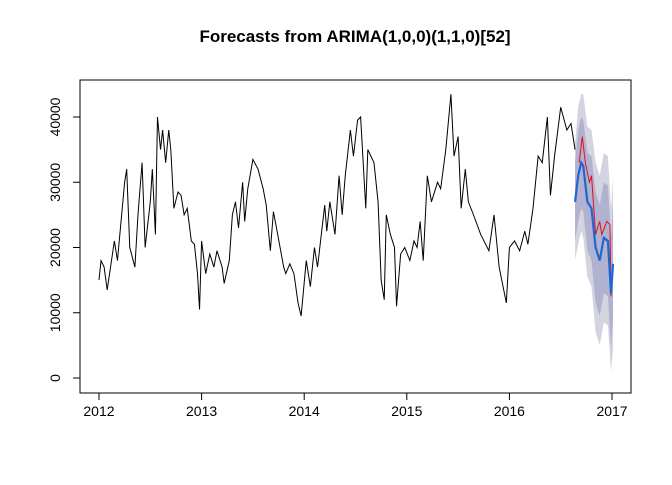  I want to click on x-tick-label: 2017, so click(611, 411).